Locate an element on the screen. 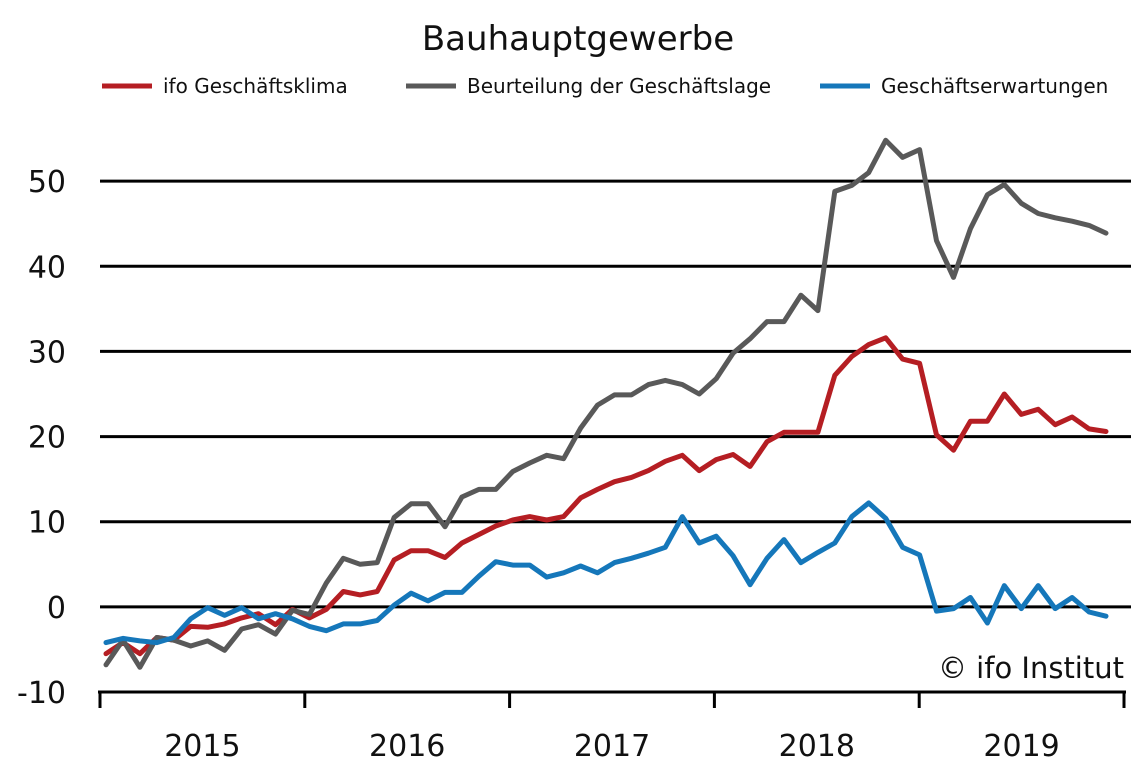  y-tick-label-4: 30 is located at coordinates (47, 352).